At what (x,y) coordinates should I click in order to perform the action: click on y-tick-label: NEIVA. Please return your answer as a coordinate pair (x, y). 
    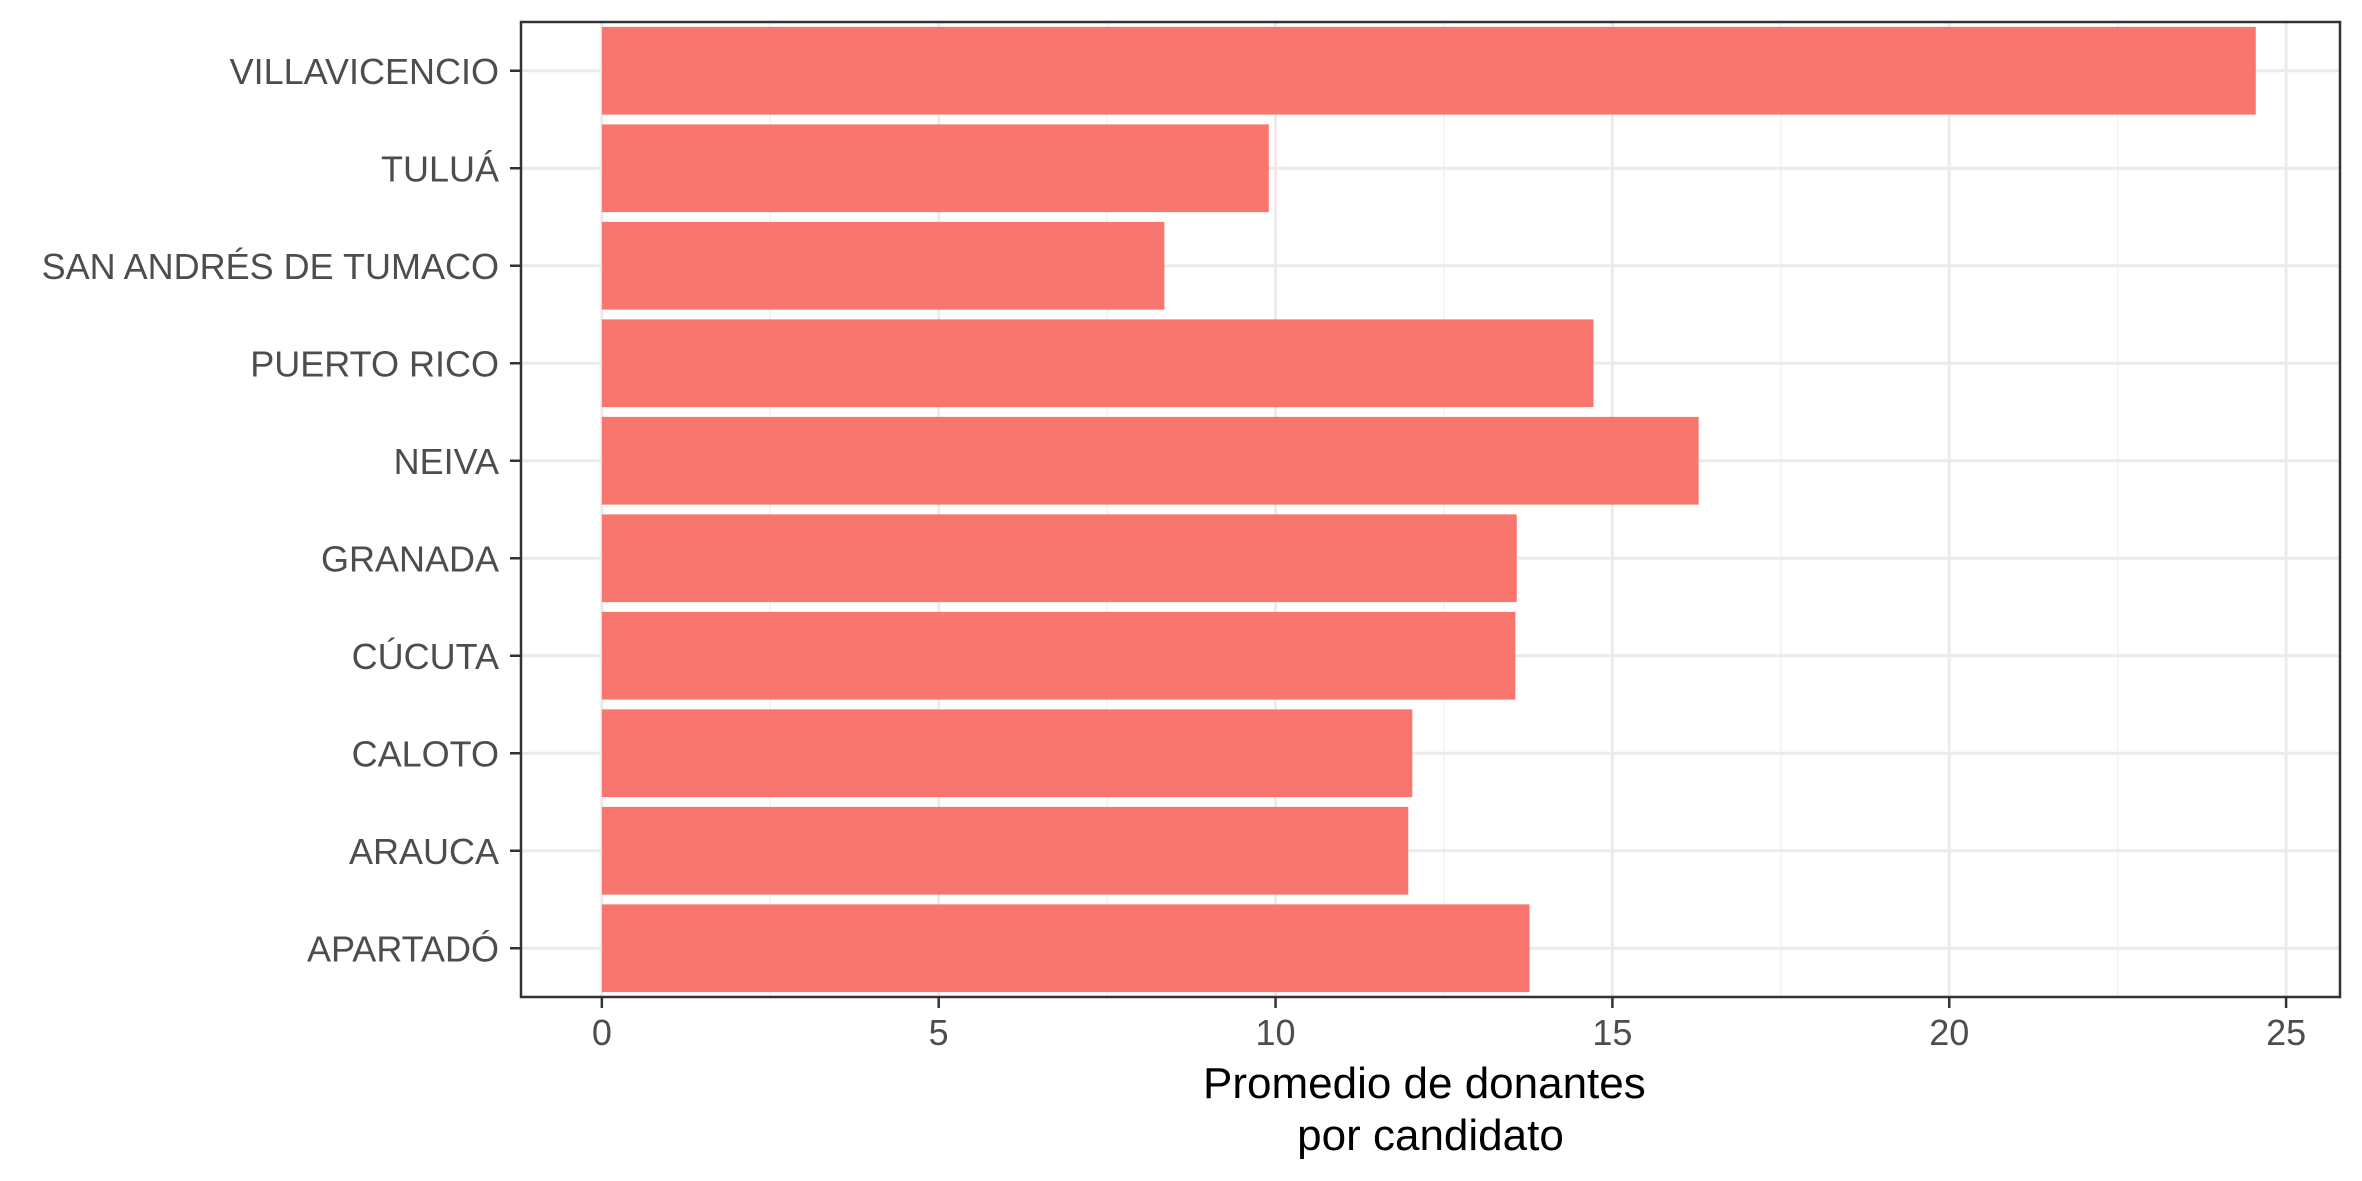
    Looking at the image, I should click on (446, 461).